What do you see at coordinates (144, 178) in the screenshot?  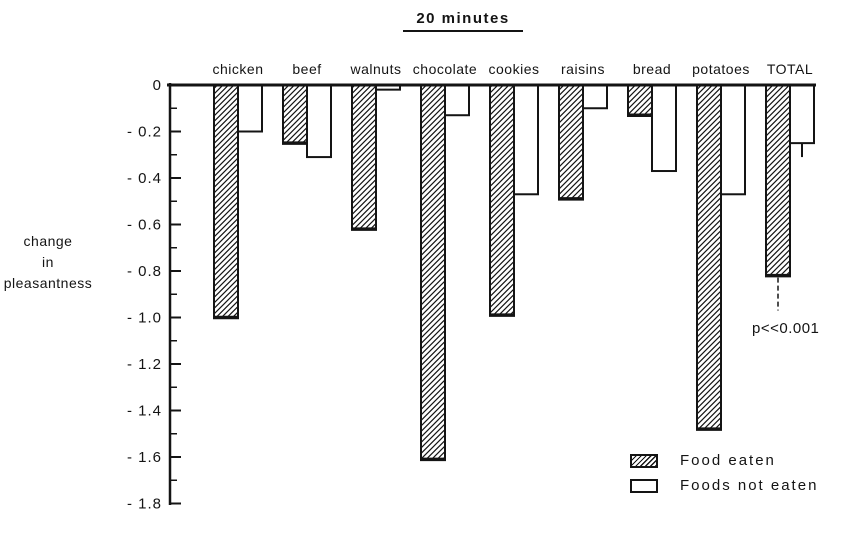 I see `y-tick-label: - 0.4` at bounding box center [144, 178].